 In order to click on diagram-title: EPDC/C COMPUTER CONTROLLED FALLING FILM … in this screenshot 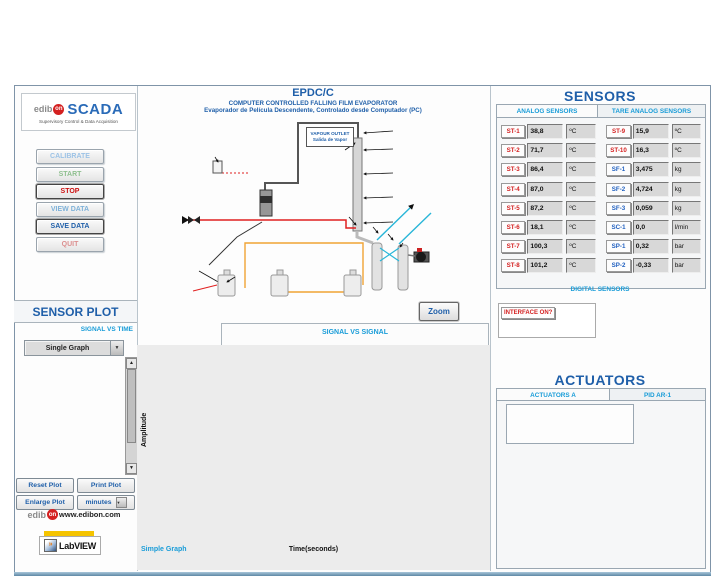, I will do `click(313, 100)`.